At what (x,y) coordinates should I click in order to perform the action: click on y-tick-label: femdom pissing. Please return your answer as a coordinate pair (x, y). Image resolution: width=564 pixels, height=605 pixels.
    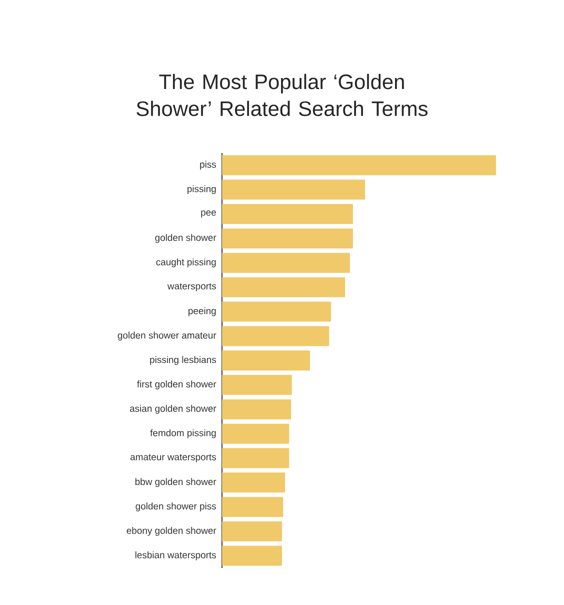
    Looking at the image, I should click on (183, 433).